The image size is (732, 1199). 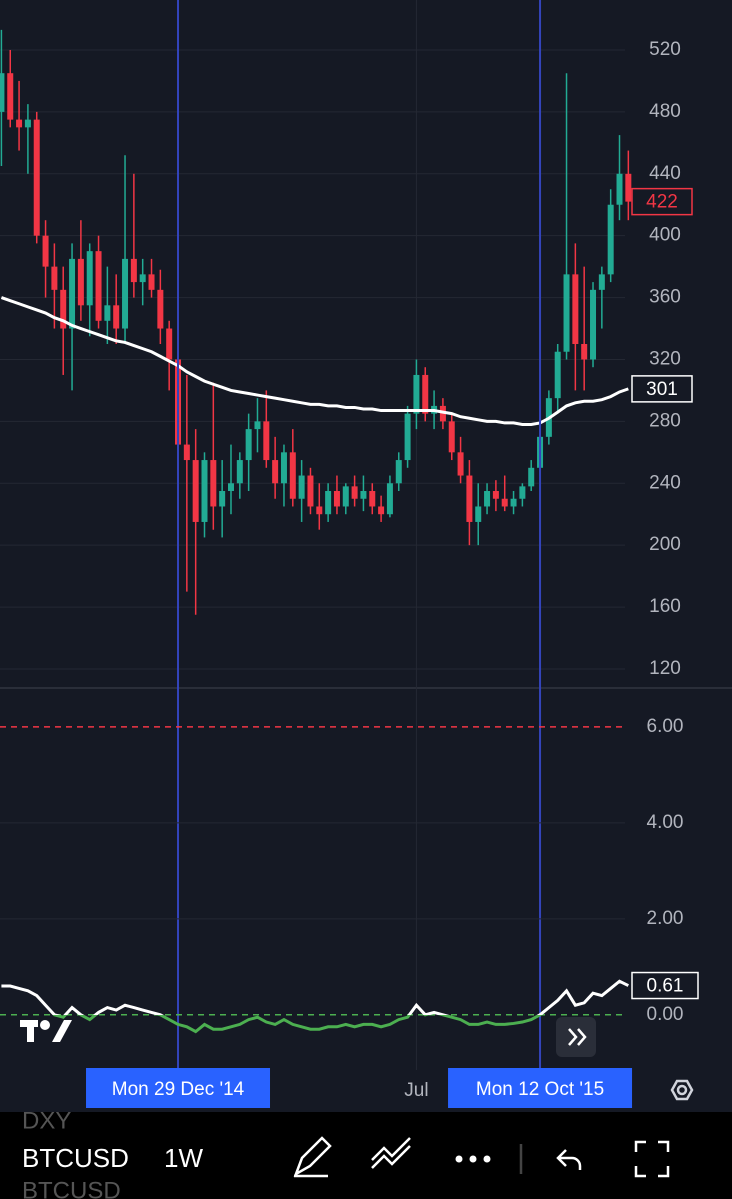 I want to click on ma-tag-label: 301, so click(x=662, y=389).